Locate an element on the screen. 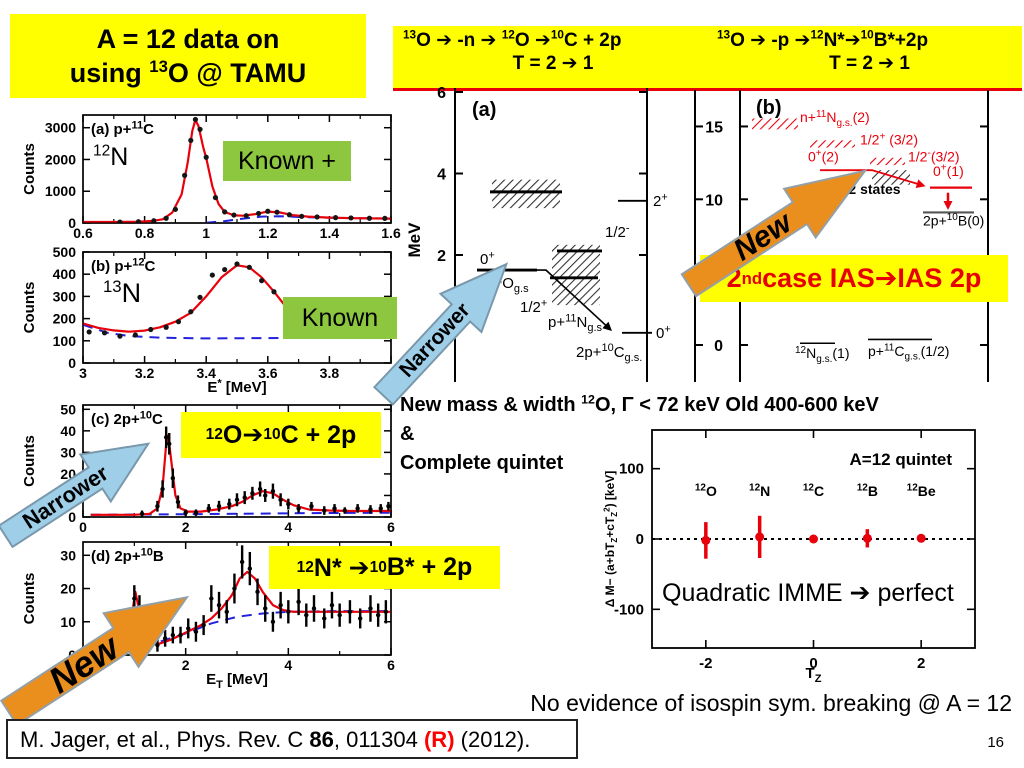  svg-text: 12Ng.s.(1) is located at coordinates (822, 355).